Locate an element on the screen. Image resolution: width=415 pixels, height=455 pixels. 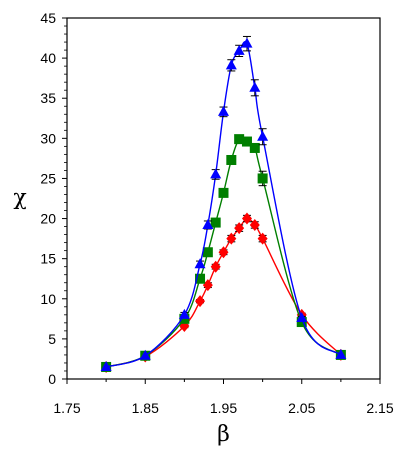
y-tick-label: 10 is located at coordinates (48, 299).